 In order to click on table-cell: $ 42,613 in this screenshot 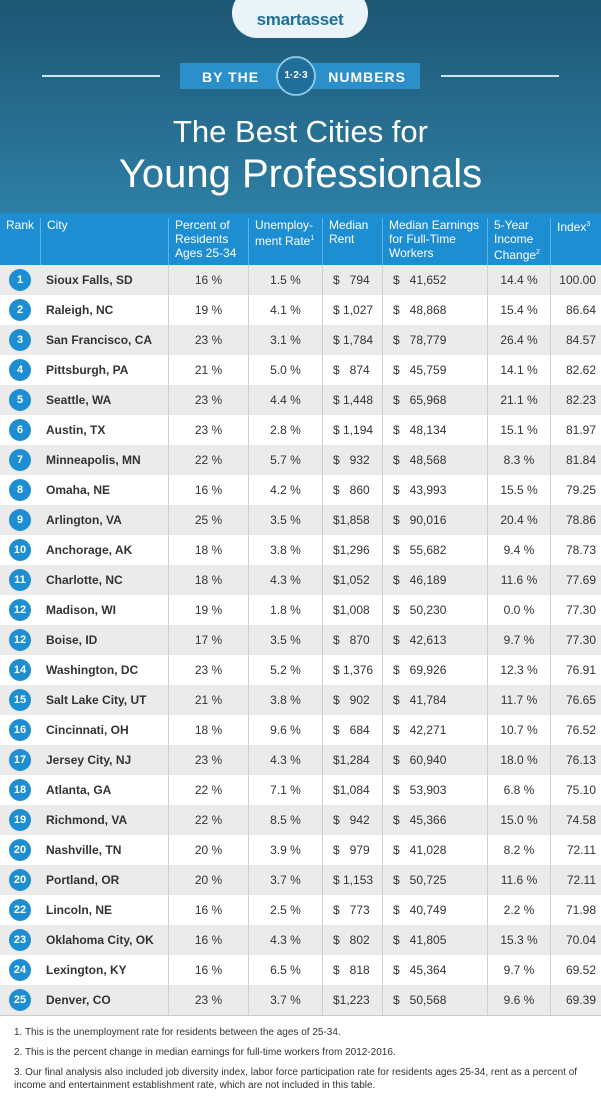, I will do `click(434, 640)`.